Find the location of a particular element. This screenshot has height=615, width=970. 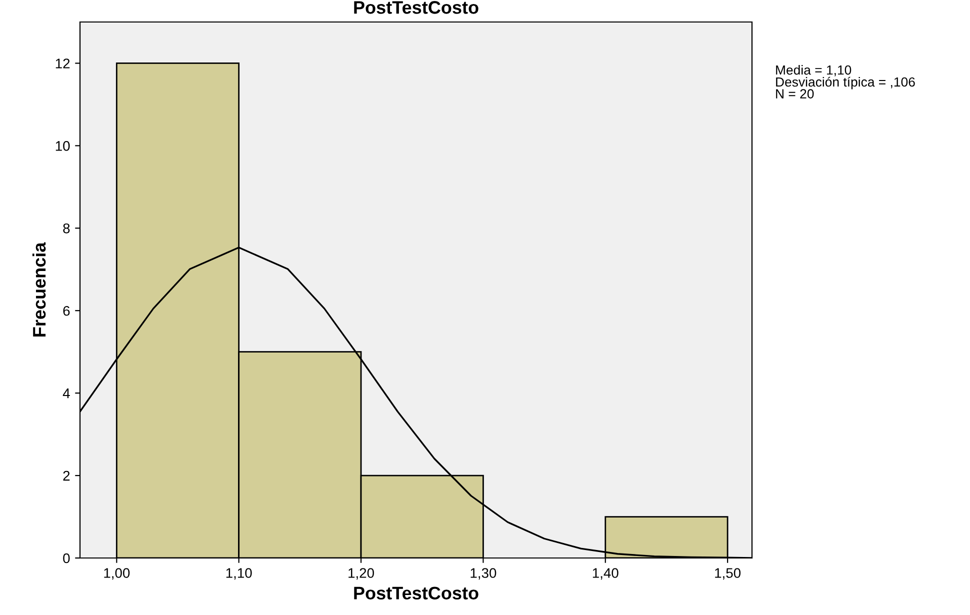

y-tick-label: 6 is located at coordinates (66, 311).